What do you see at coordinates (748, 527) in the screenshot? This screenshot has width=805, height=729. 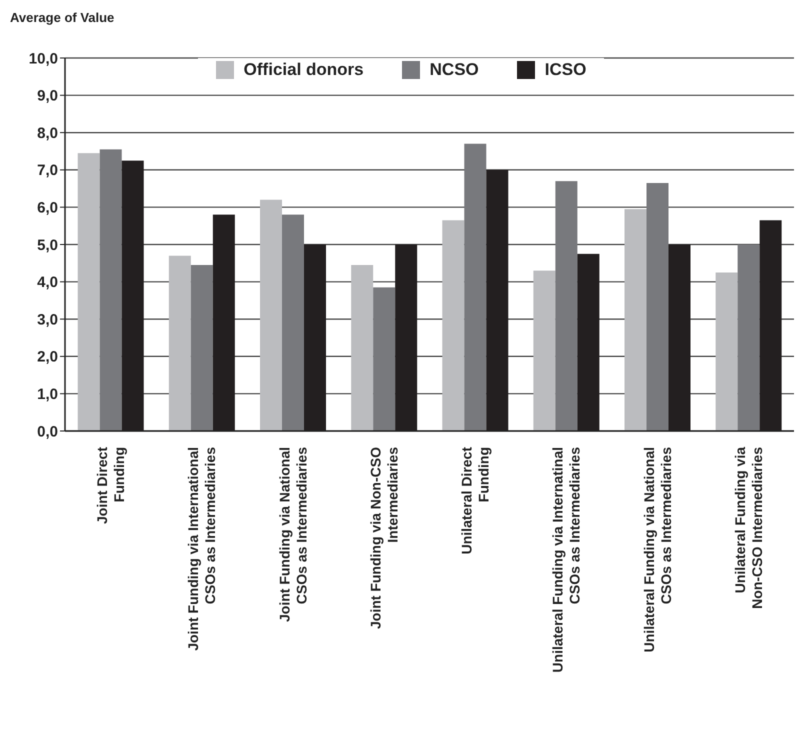 I see `x-tick-label: Unilateral Funding via Non-CSO Intermediaries` at bounding box center [748, 527].